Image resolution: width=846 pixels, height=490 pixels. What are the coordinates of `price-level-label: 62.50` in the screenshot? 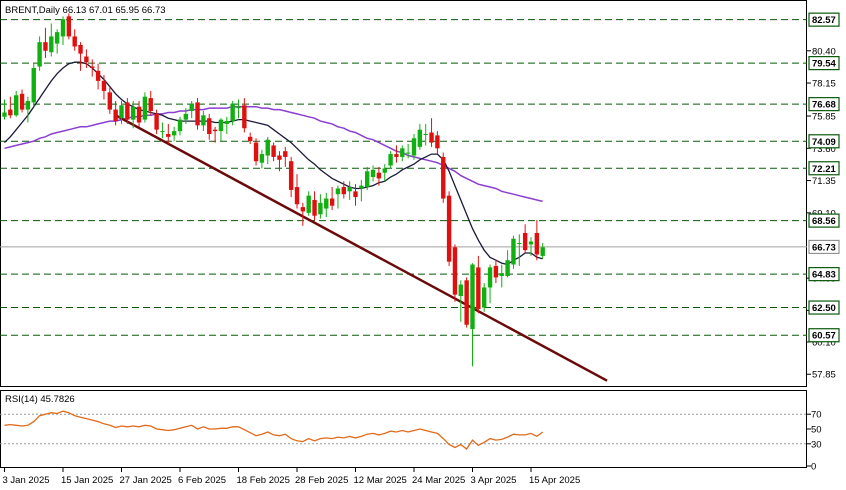 It's located at (824, 308).